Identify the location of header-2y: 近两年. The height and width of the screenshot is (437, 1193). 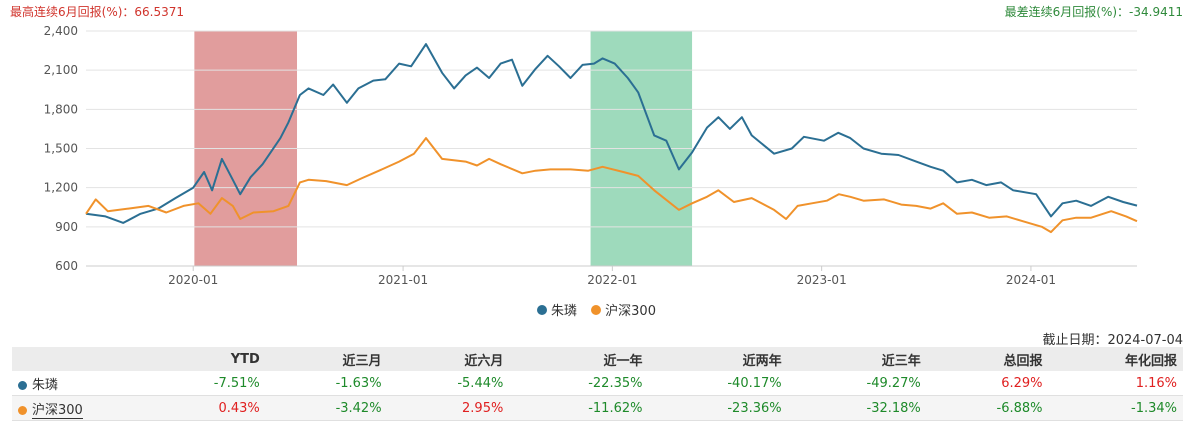
(718, 359).